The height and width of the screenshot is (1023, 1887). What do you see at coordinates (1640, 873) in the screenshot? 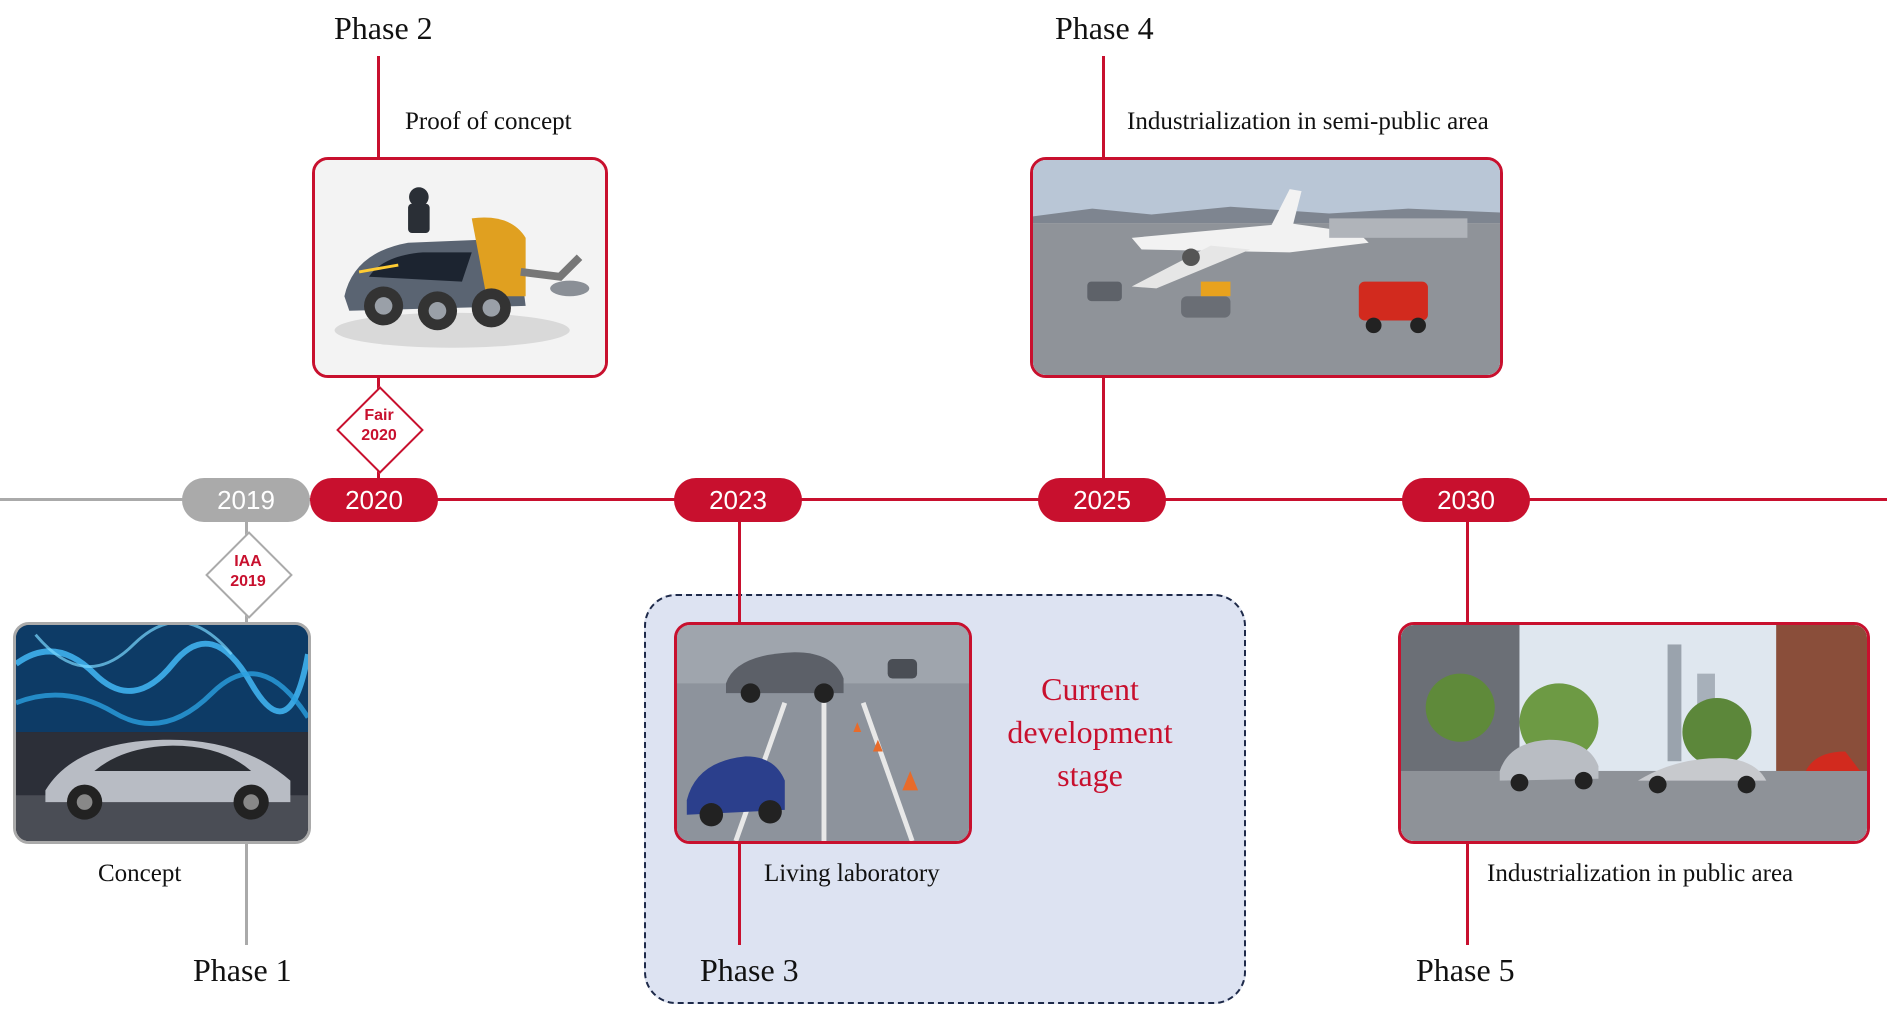
I see `phase-5-caption: Industrialization in public area` at bounding box center [1640, 873].